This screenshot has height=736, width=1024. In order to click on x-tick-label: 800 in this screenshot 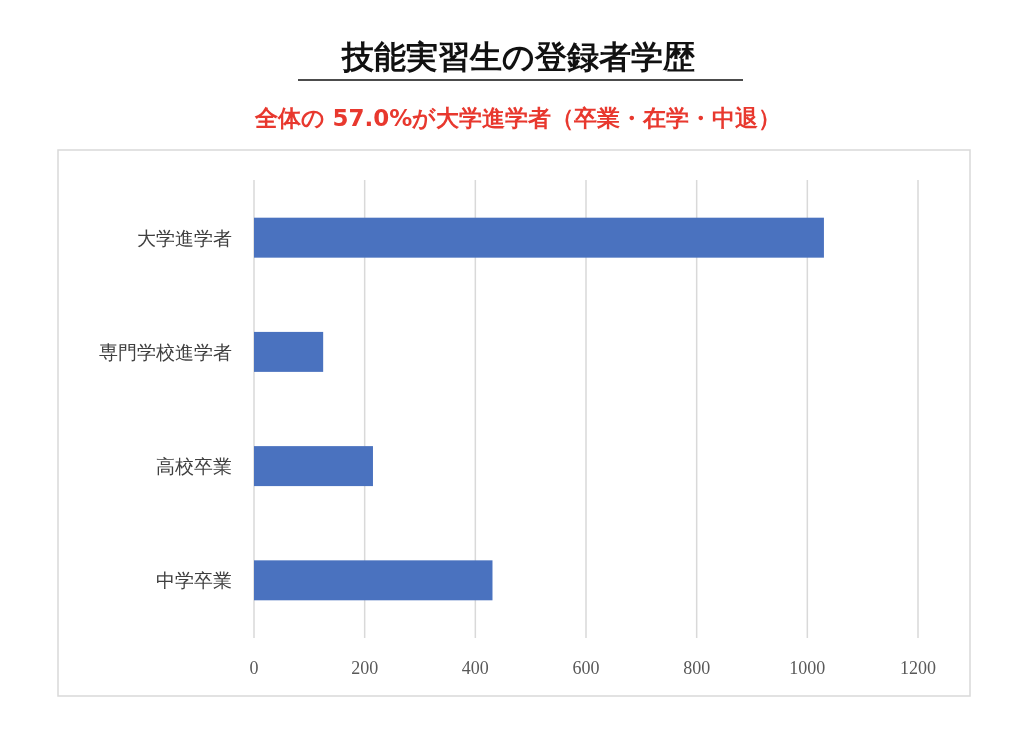, I will do `click(697, 668)`.